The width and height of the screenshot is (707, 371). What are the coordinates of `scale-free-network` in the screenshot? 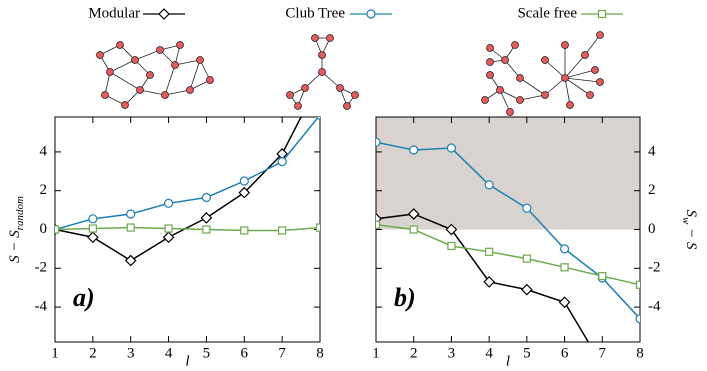 It's located at (542, 73).